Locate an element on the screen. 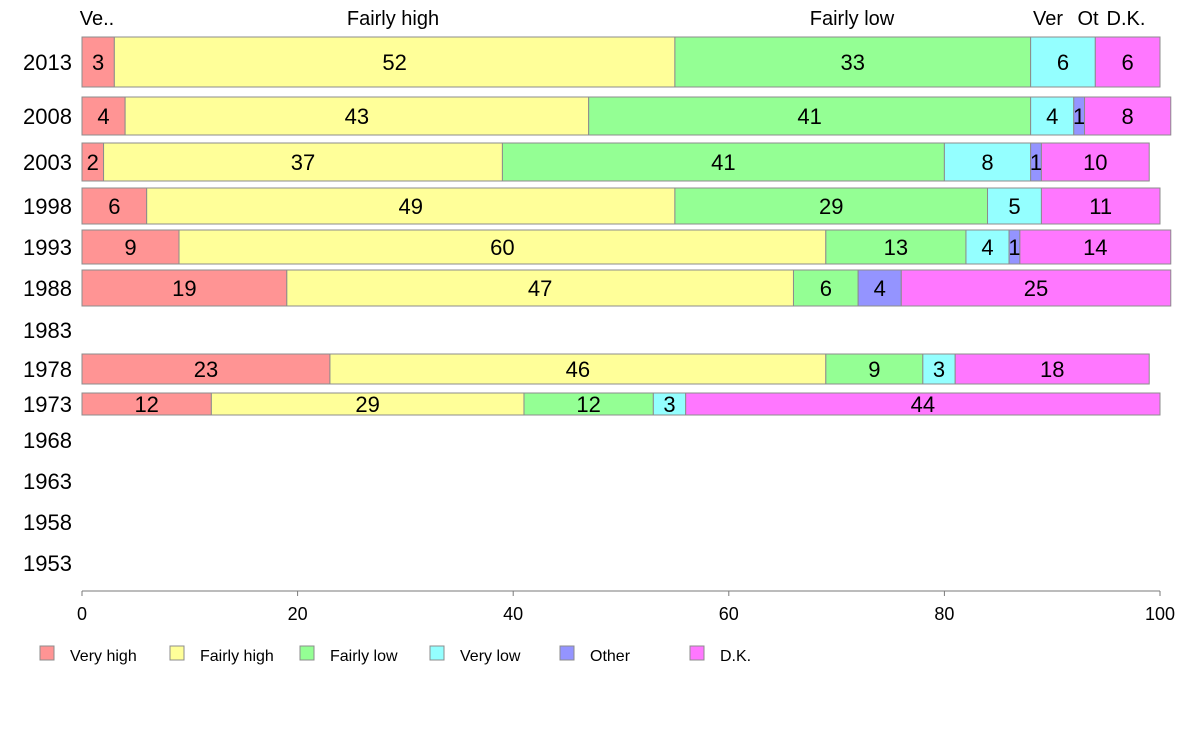 The width and height of the screenshot is (1188, 736). y-tick-label: 1973 is located at coordinates (47, 404).